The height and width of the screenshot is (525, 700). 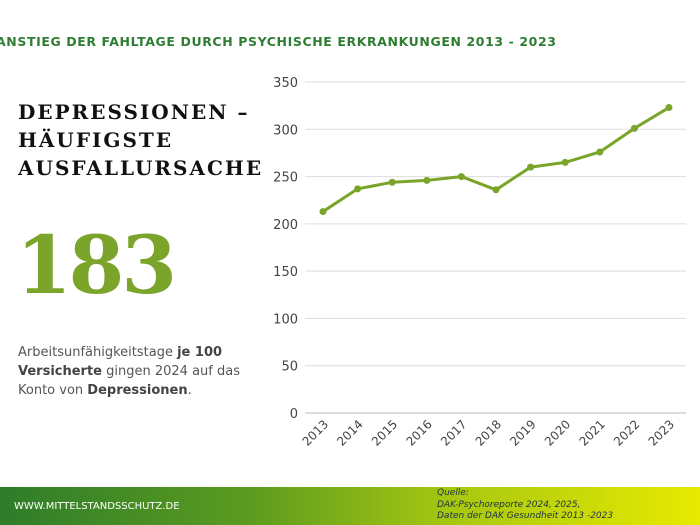 What do you see at coordinates (285, 272) in the screenshot?
I see `y-tick-label: 150` at bounding box center [285, 272].